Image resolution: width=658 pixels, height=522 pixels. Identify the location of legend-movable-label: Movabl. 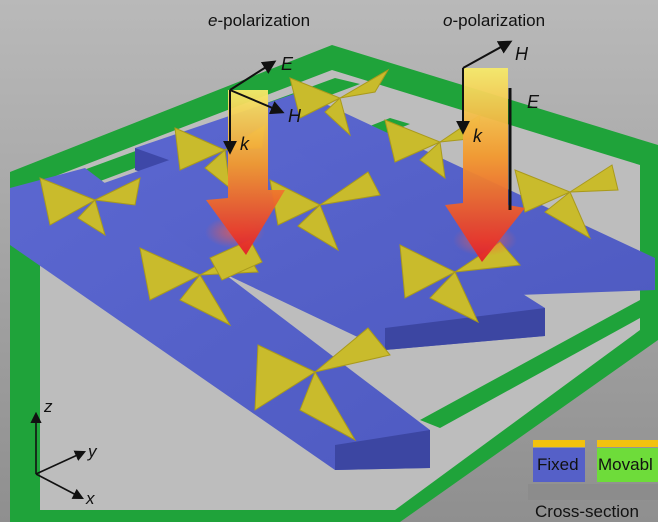
(625, 464).